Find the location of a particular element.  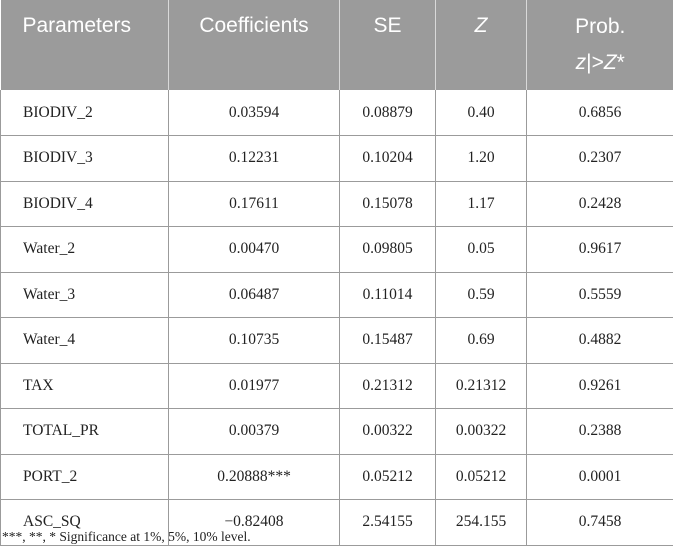

cell-se: 0.10204 is located at coordinates (387, 158).